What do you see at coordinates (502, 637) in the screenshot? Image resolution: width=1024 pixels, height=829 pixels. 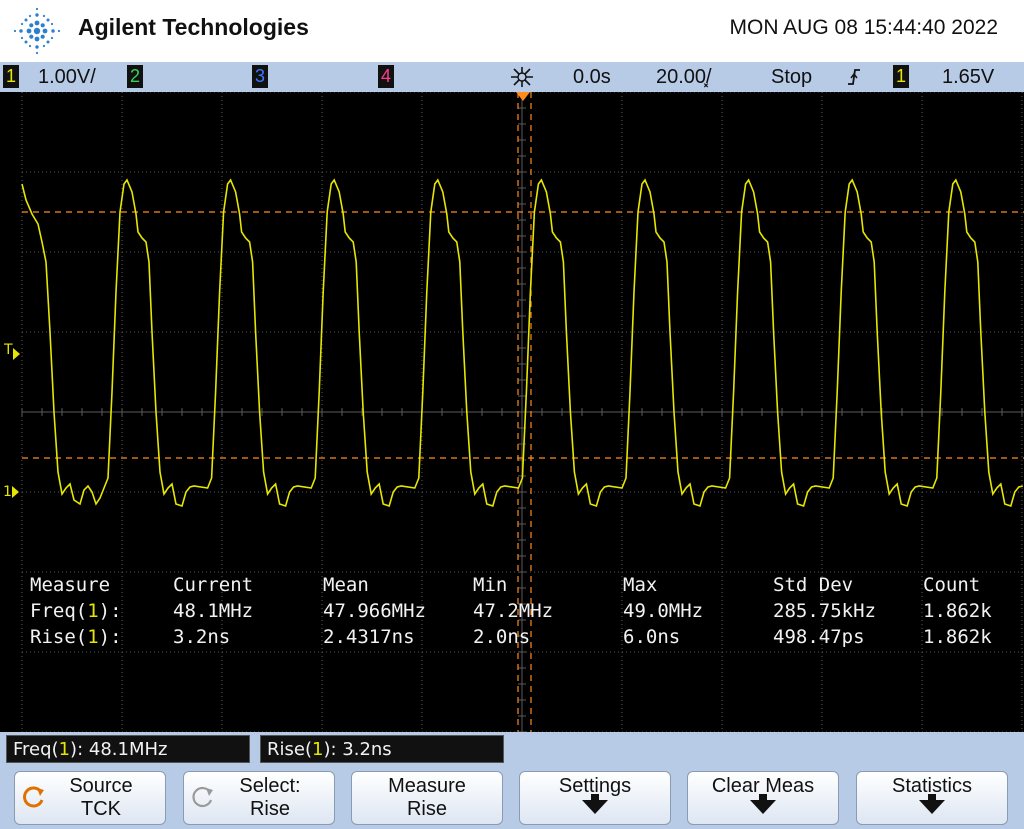 I see `rise-min: 2.0ns` at bounding box center [502, 637].